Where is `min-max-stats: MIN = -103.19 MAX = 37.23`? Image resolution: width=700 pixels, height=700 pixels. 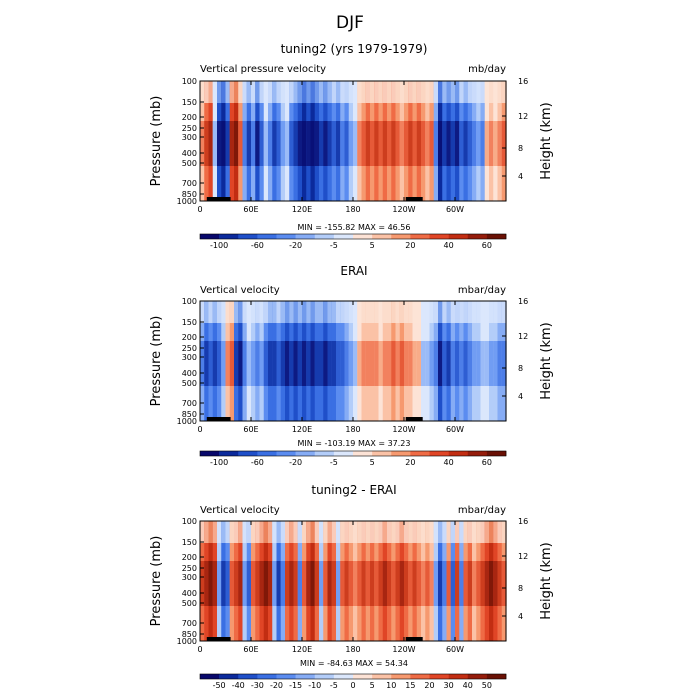 min-max-stats: MIN = -103.19 MAX = 37.23 is located at coordinates (353, 443).